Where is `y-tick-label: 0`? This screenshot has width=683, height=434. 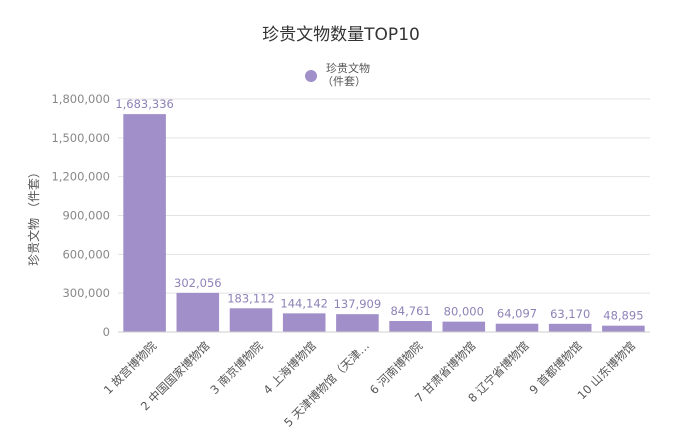
y-tick-label: 0 is located at coordinates (106, 332).